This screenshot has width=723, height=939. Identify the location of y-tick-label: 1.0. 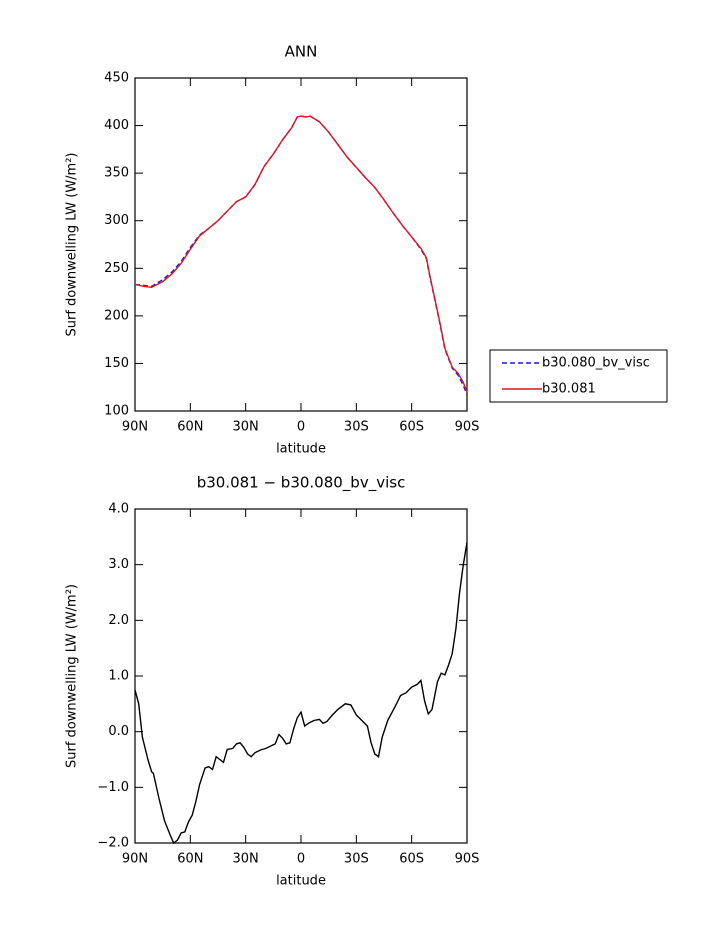
(118, 676).